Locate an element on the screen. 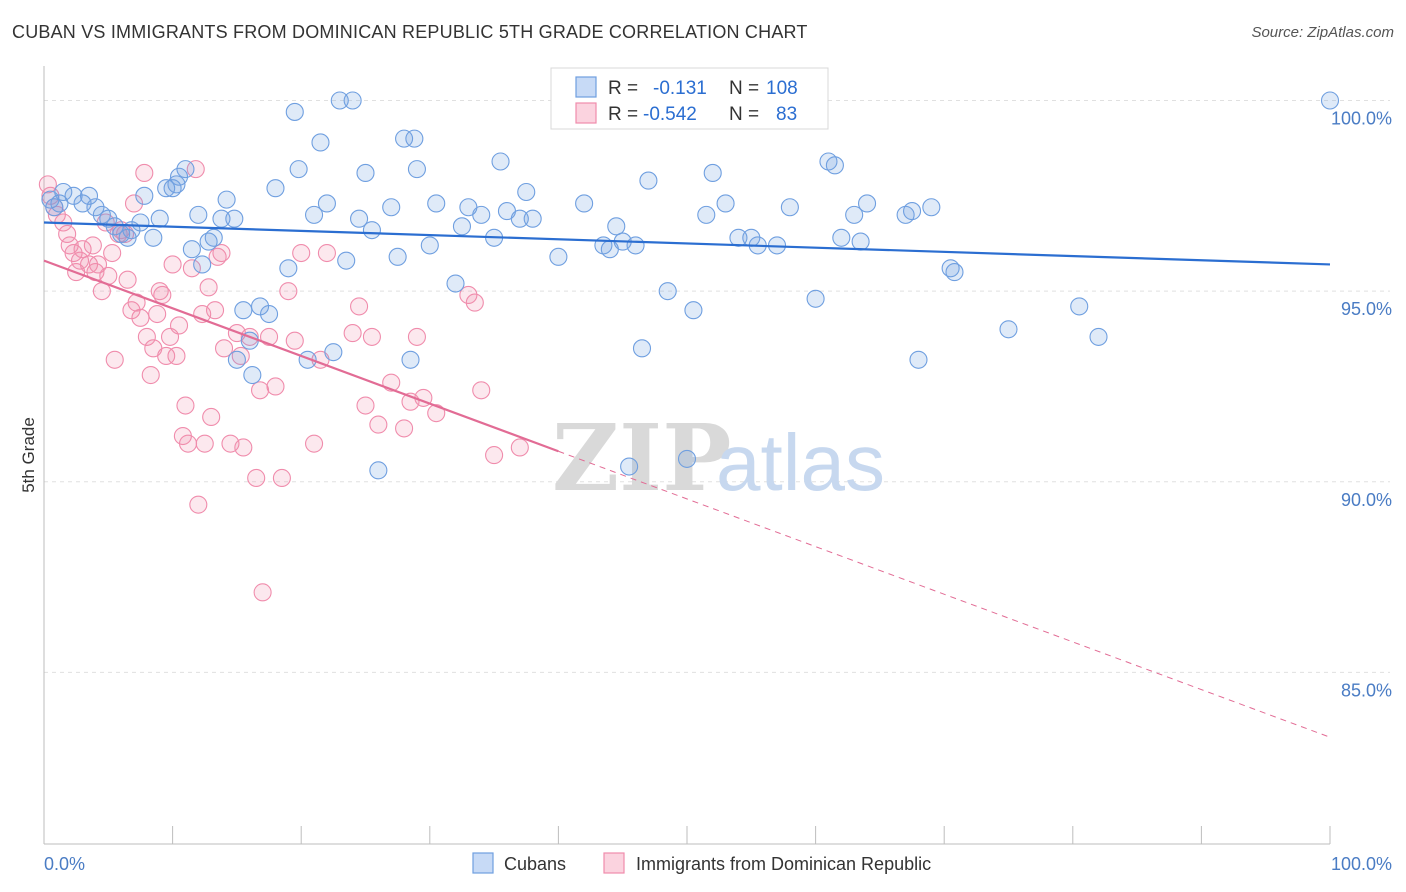  legend-n-value-2: 83 is located at coordinates (786, 114).